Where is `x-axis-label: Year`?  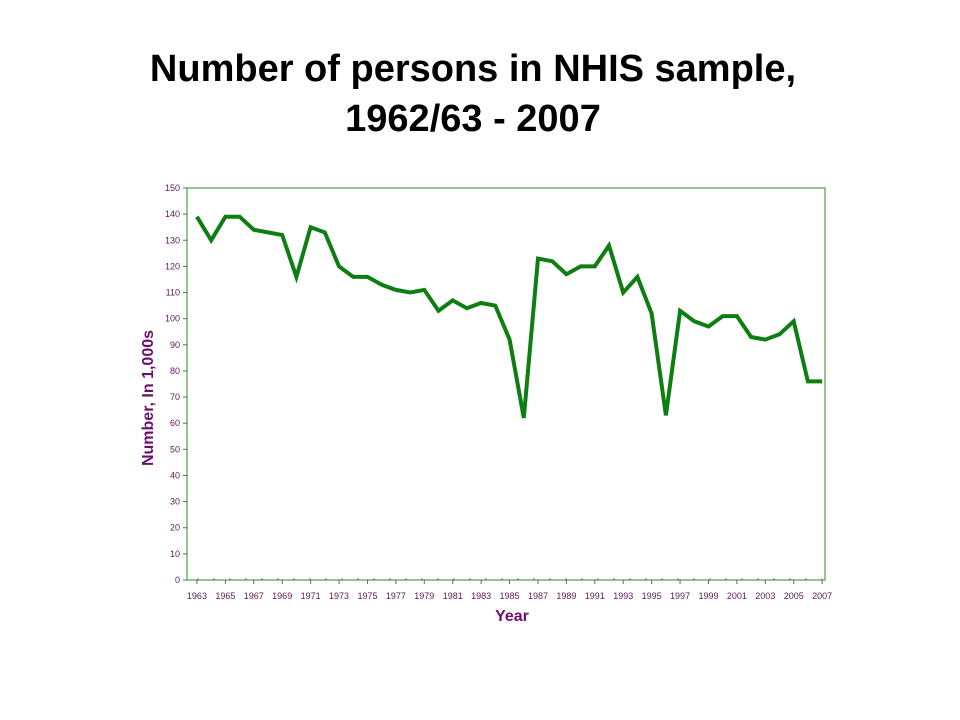
x-axis-label: Year is located at coordinates (512, 616).